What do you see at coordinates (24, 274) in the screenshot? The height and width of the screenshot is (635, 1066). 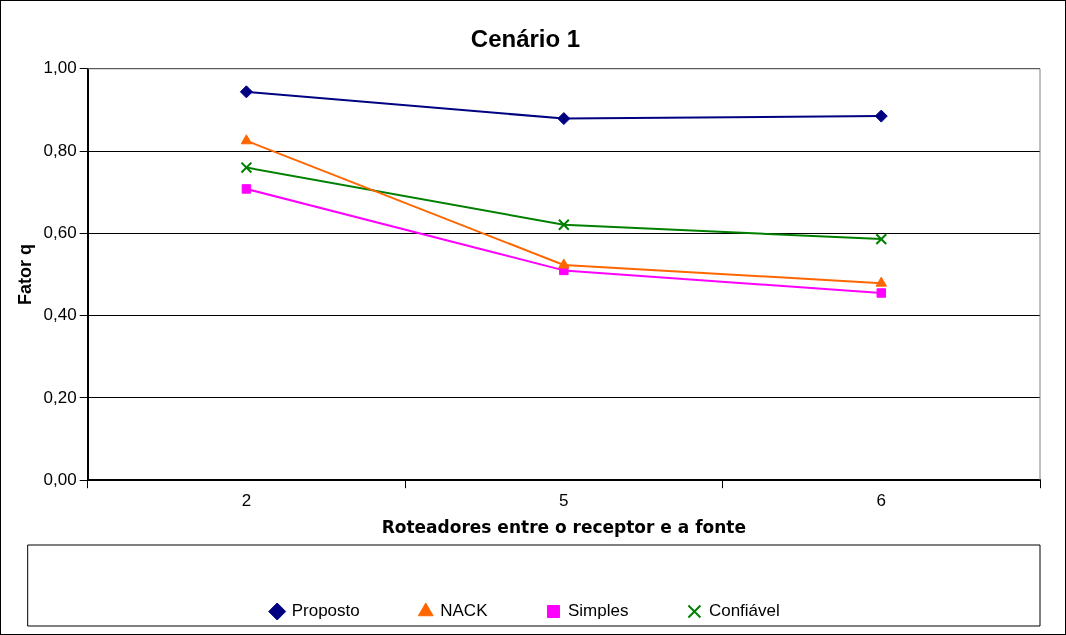 I see `y-axis-title: Fator q` at bounding box center [24, 274].